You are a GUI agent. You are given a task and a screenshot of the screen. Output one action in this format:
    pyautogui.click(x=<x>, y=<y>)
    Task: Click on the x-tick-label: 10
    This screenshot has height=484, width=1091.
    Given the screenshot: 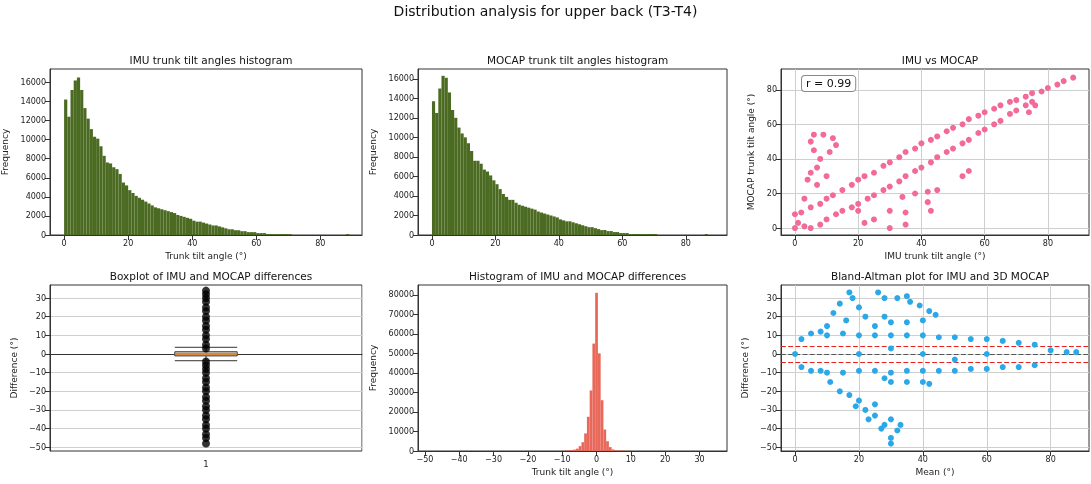 What is the action you would take?
    pyautogui.click(x=630, y=459)
    